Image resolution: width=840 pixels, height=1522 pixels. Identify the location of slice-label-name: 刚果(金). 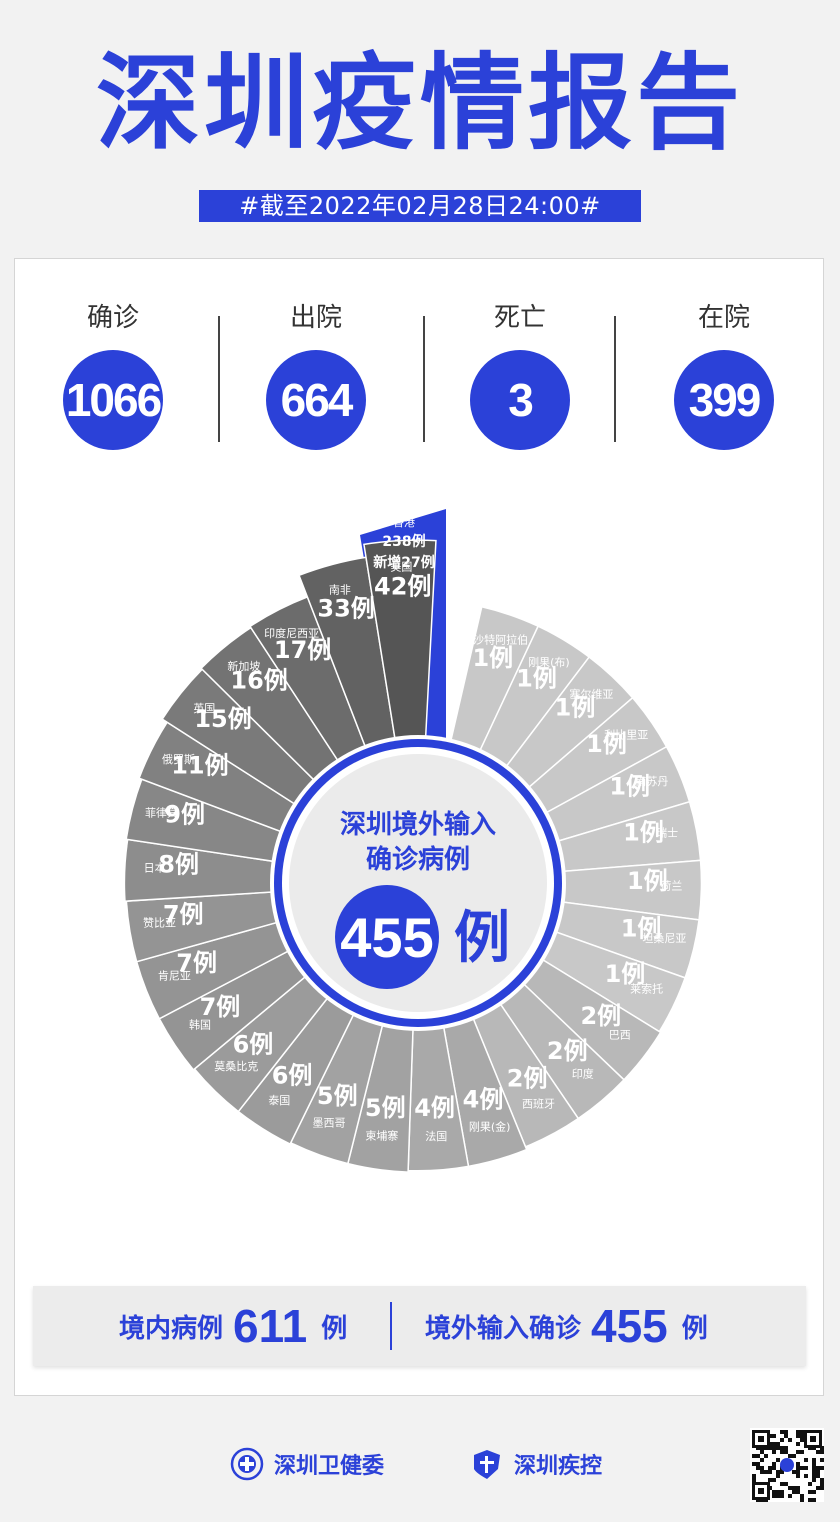
(490, 1127).